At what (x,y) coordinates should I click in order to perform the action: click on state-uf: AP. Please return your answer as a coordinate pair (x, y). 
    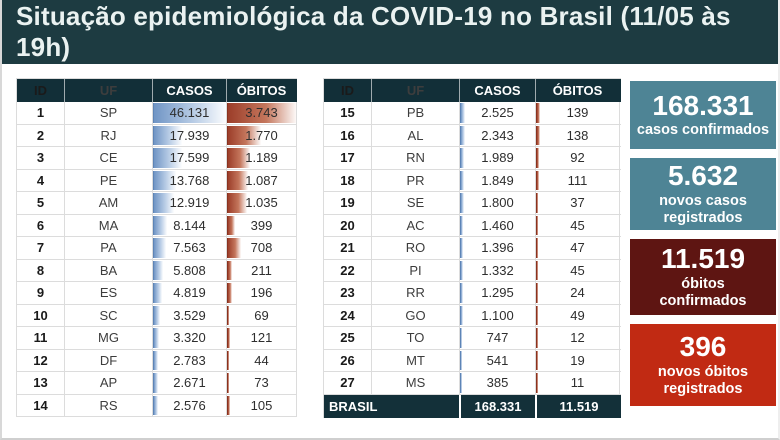
    Looking at the image, I should click on (109, 383).